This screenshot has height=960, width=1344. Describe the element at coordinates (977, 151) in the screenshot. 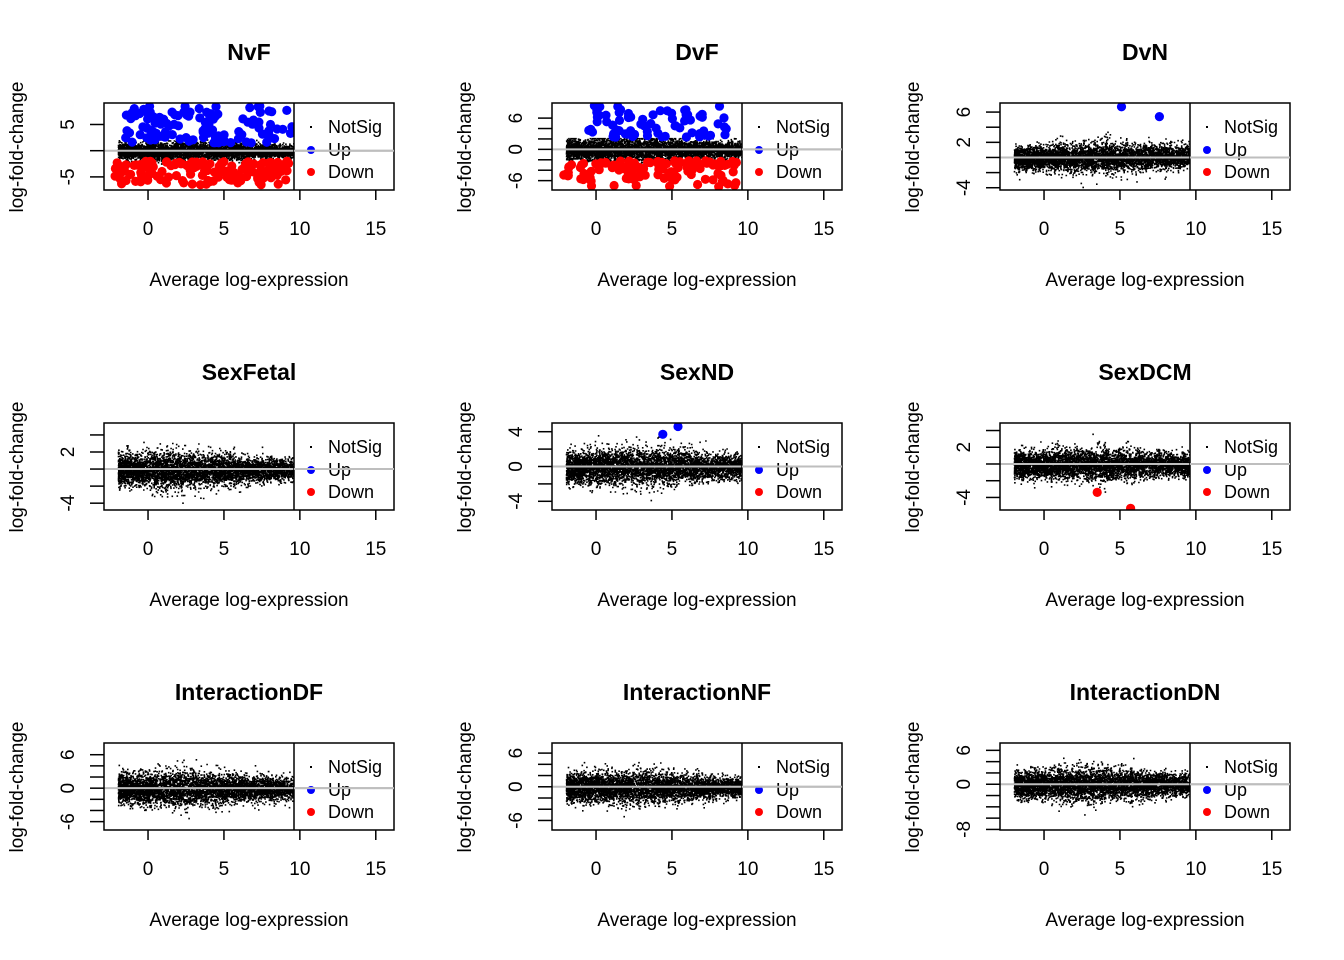

I see `y-axis: -4 2 6` at that location.